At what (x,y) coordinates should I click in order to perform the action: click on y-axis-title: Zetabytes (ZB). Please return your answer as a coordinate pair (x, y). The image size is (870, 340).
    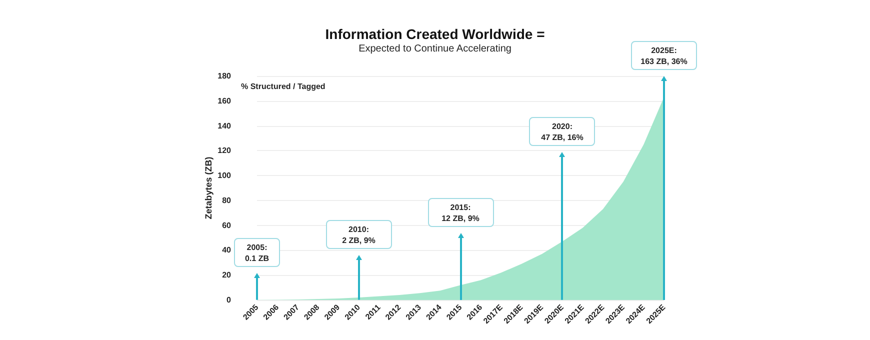
    Looking at the image, I should click on (209, 188).